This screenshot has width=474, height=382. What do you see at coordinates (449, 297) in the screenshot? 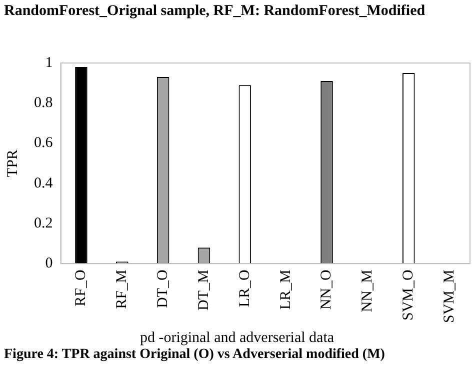
I see `x-tick-label: SVM_M` at bounding box center [449, 297].